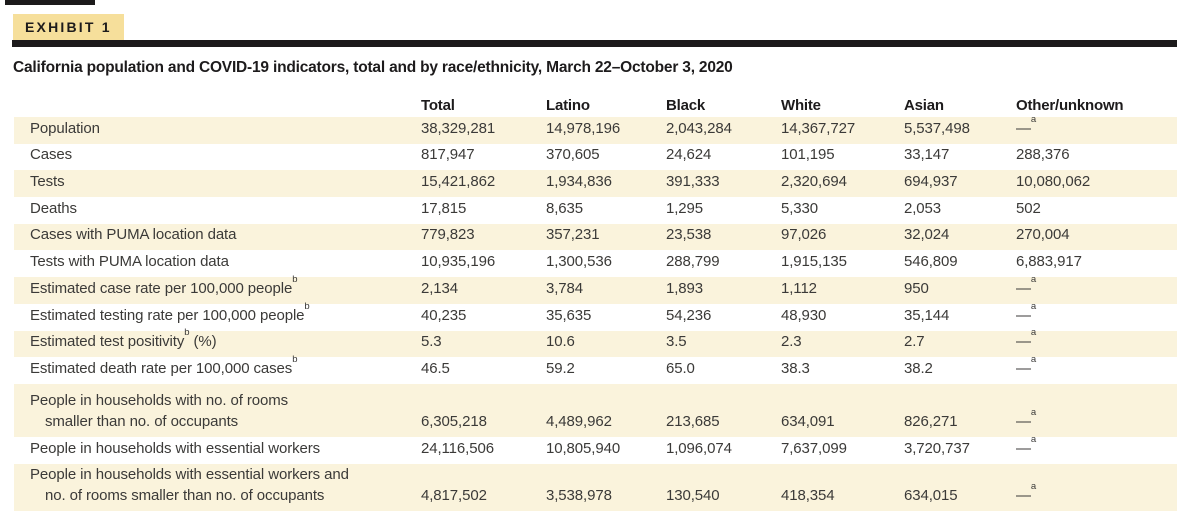 Image resolution: width=1200 pixels, height=525 pixels. I want to click on text-line: 15,421,862, so click(458, 182).